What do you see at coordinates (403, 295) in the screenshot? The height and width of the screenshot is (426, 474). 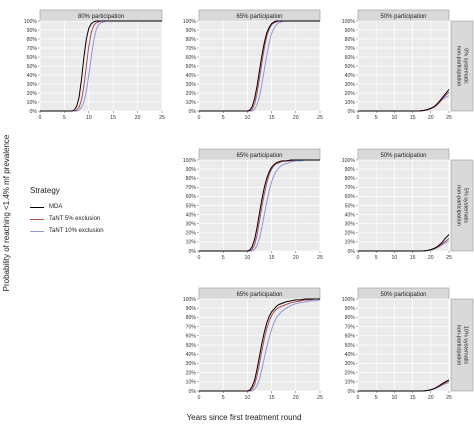 I see `panel-title-r2c2: 50% participation` at bounding box center [403, 295].